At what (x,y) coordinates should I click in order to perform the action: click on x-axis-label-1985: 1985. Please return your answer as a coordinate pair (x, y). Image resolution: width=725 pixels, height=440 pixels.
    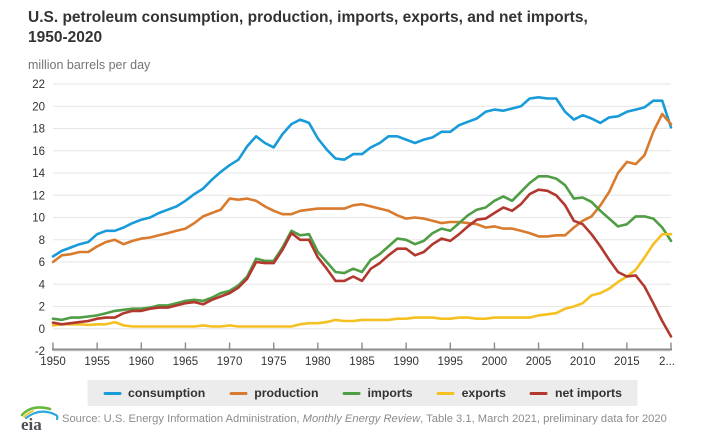
    Looking at the image, I should click on (362, 362).